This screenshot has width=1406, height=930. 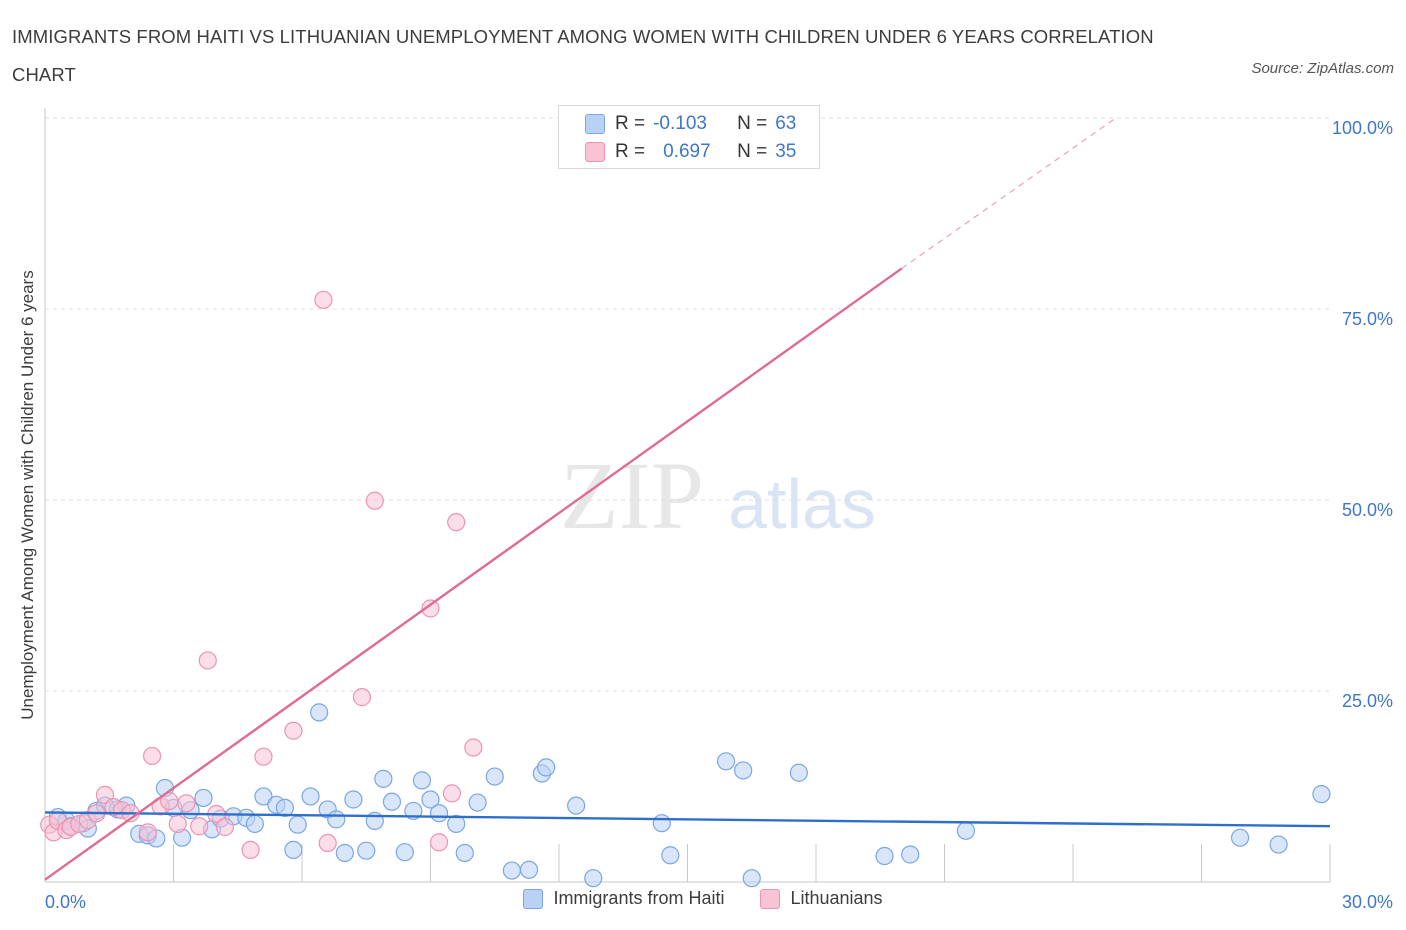 I want to click on stats-row-haiti: R = -0.103 N = 63, so click(x=690, y=124).